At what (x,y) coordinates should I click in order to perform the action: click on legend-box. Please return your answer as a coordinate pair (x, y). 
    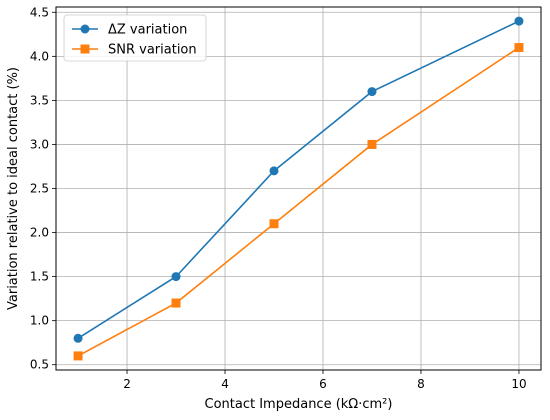
    Looking at the image, I should click on (135, 38).